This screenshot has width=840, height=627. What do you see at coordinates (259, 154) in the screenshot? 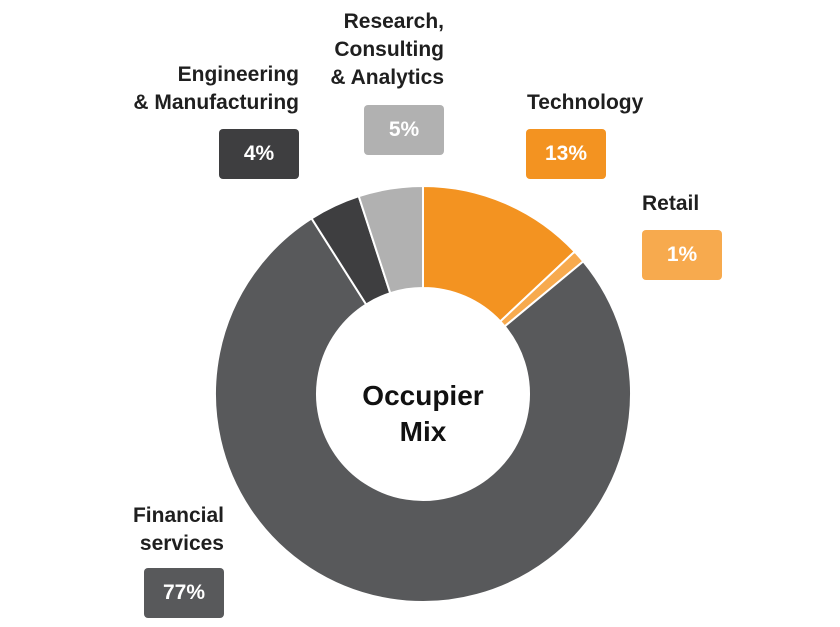
I see `value-badge-engineering-manufacturing: 4%` at bounding box center [259, 154].